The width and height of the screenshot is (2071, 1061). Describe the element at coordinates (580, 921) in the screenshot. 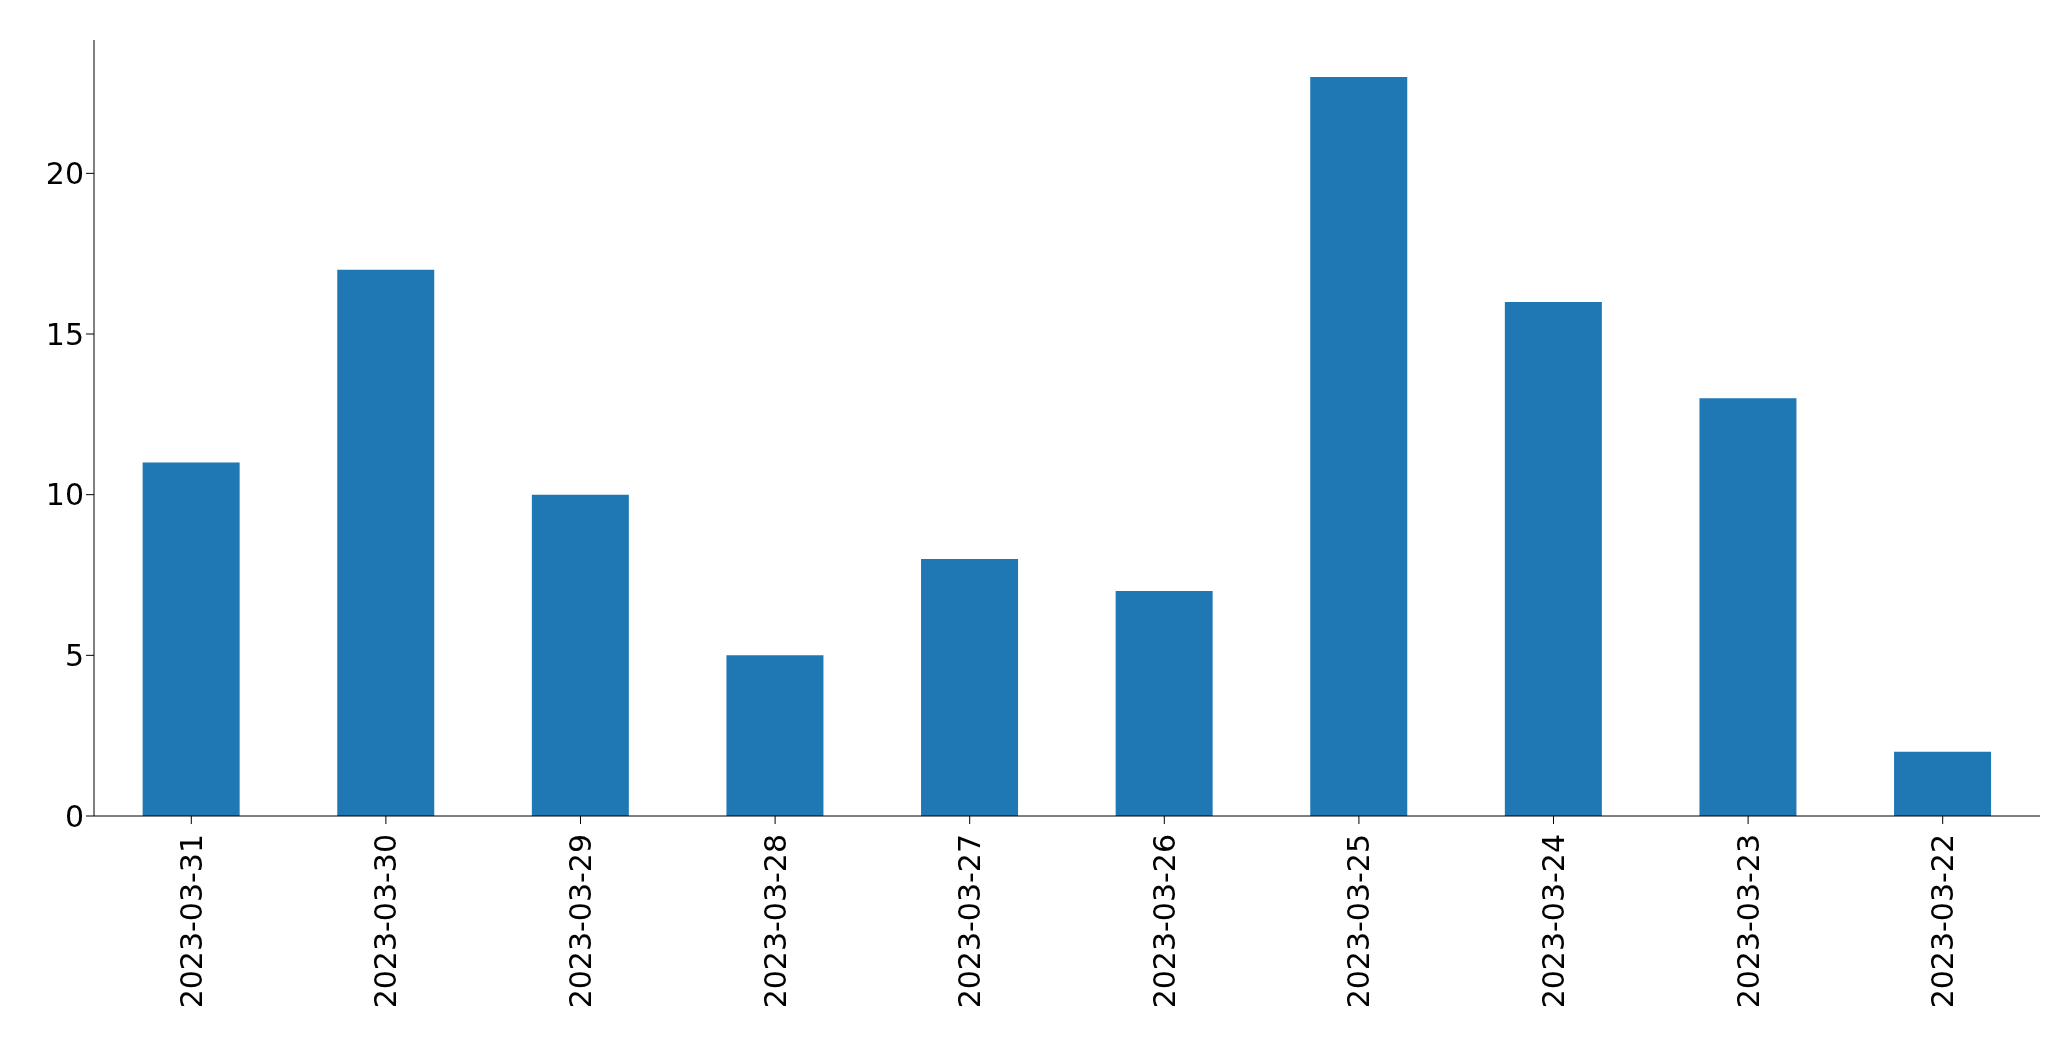

I see `x-tick-label: 2023-03-29` at that location.